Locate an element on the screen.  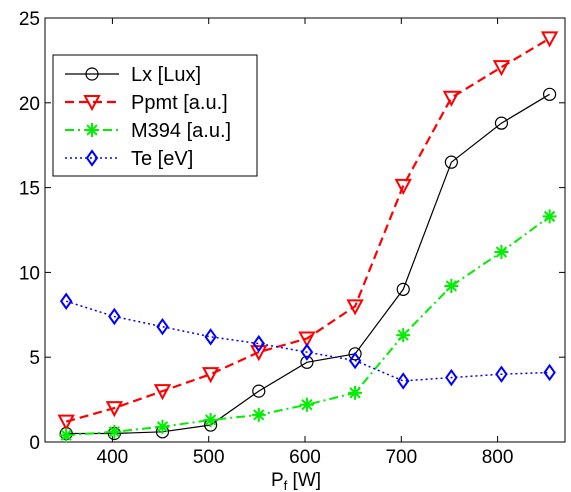
x-axis-label-subscript: f is located at coordinates (286, 485).